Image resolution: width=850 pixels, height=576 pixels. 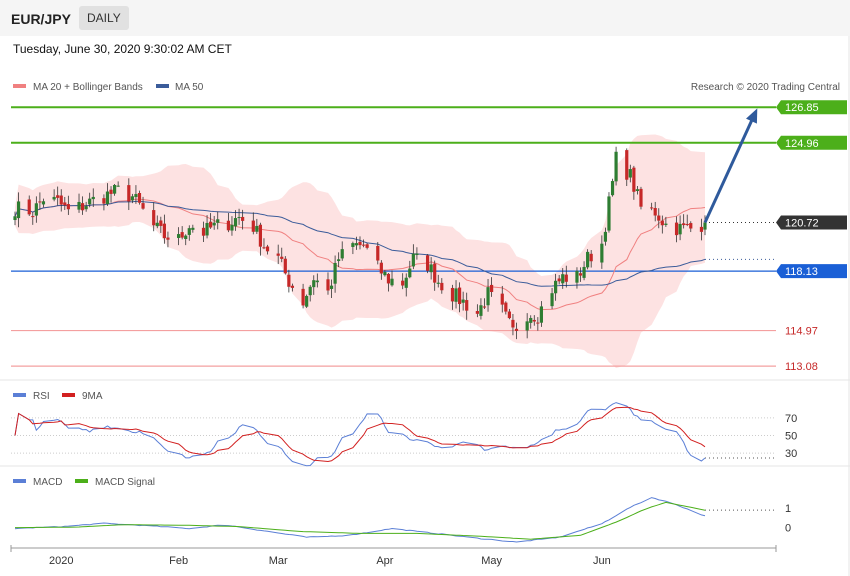 What do you see at coordinates (278, 561) in the screenshot?
I see `x-axis-label: Mar` at bounding box center [278, 561].